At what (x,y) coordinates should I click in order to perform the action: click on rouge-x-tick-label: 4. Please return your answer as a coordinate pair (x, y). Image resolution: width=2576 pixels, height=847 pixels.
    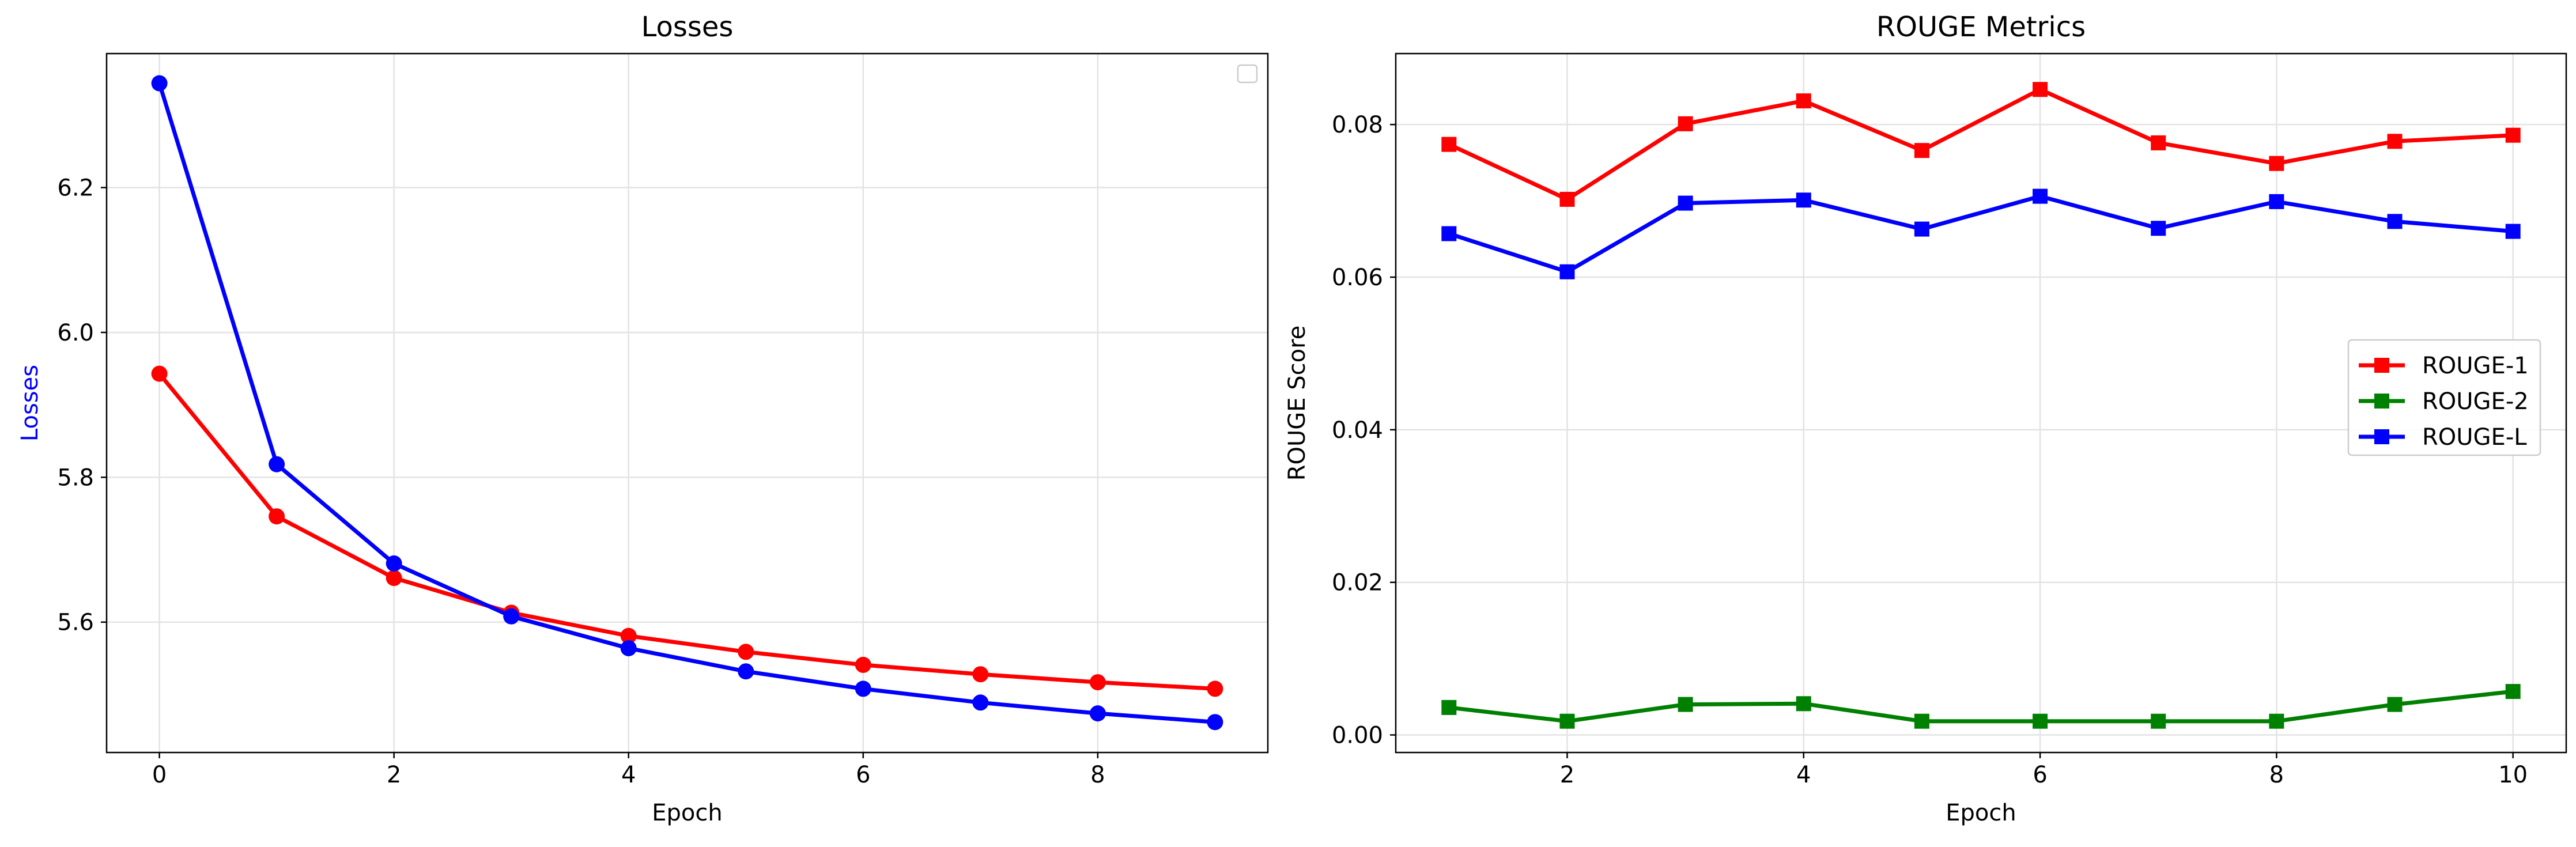
    Looking at the image, I should click on (1803, 775).